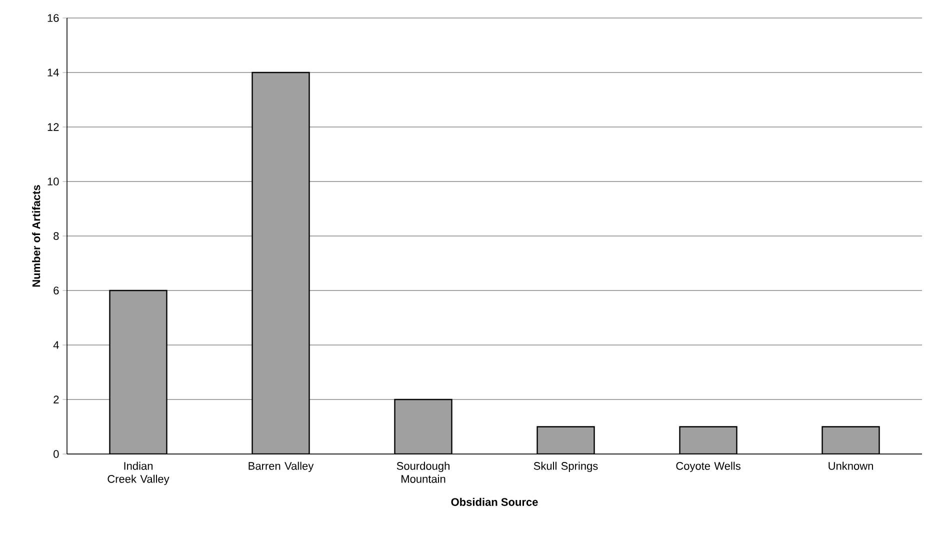 This screenshot has width=927, height=537. What do you see at coordinates (53, 127) in the screenshot?
I see `y-tick-label: 12` at bounding box center [53, 127].